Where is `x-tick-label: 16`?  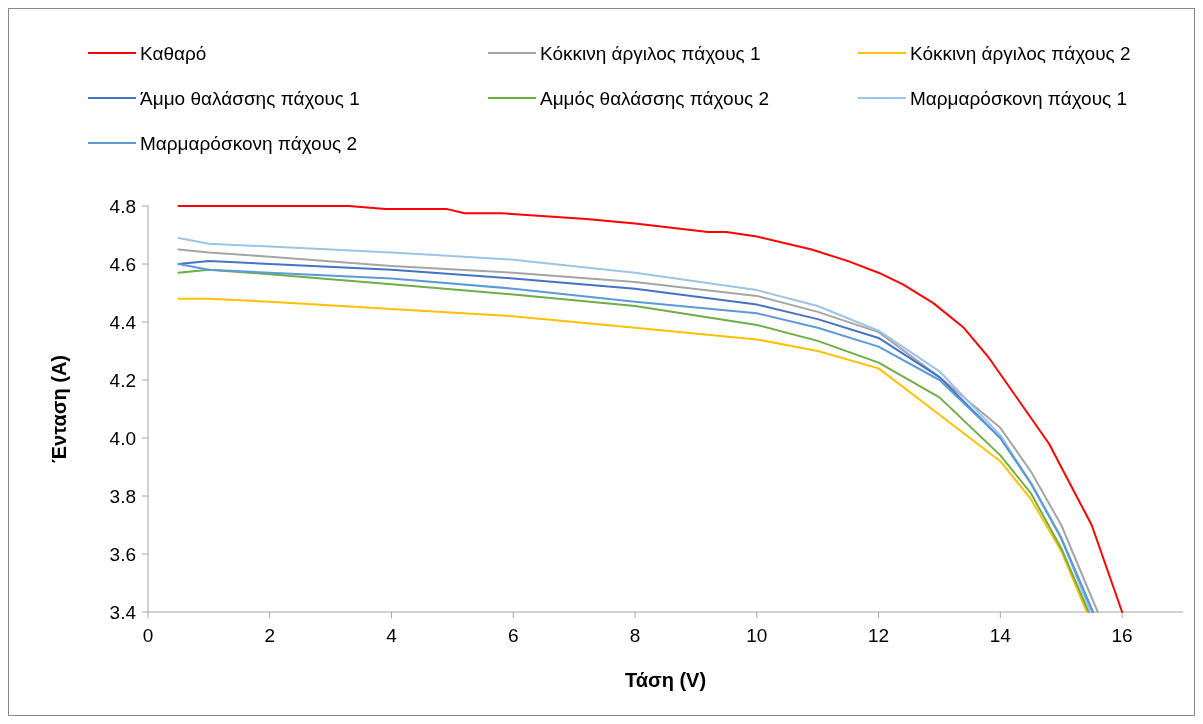 x-tick-label: 16 is located at coordinates (1122, 635).